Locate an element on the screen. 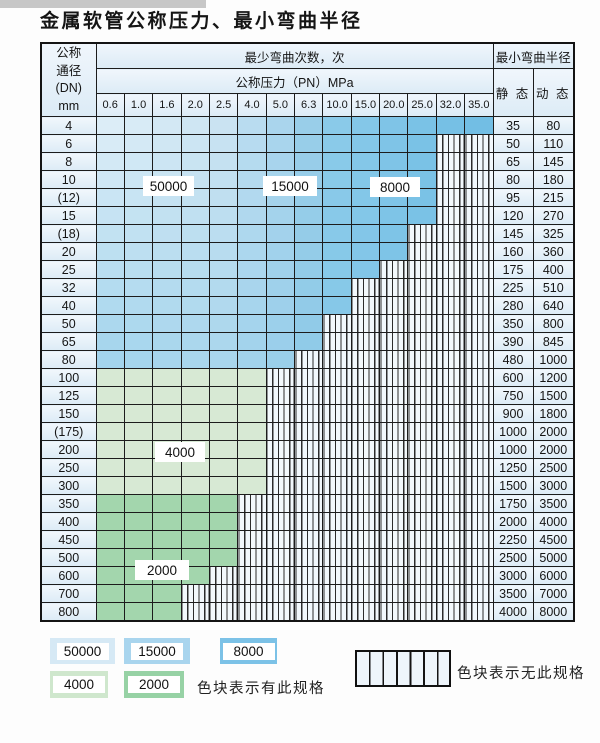 The image size is (600, 743). table-row: 400 2000 4000 is located at coordinates (307, 521).